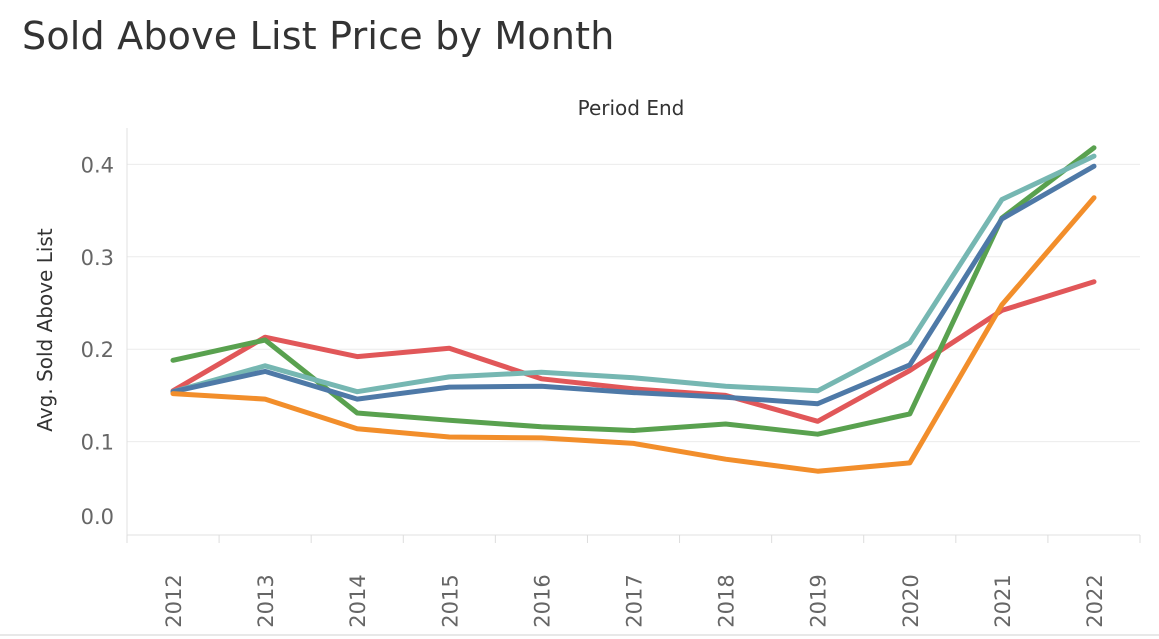 This screenshot has width=1159, height=639. Describe the element at coordinates (97, 165) in the screenshot. I see `y-tick-label: 0.4` at that location.